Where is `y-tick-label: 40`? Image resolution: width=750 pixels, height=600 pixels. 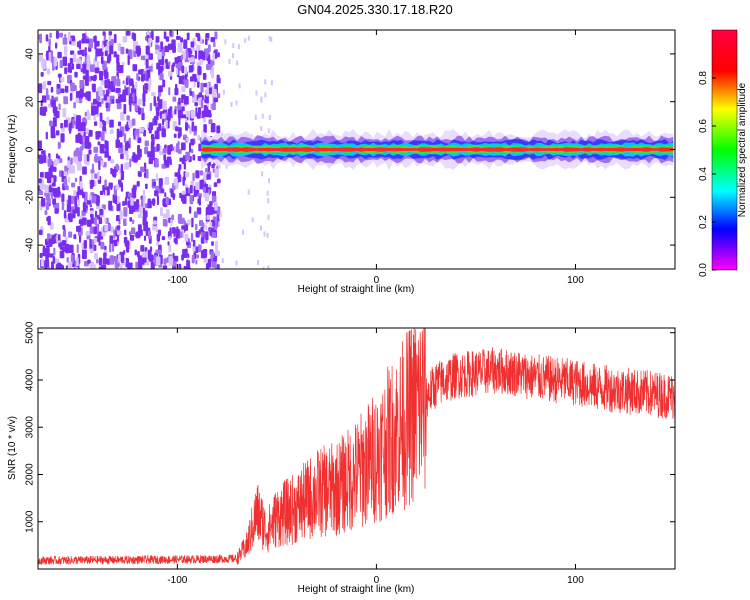 y-tick-label: 40 is located at coordinates (30, 54).